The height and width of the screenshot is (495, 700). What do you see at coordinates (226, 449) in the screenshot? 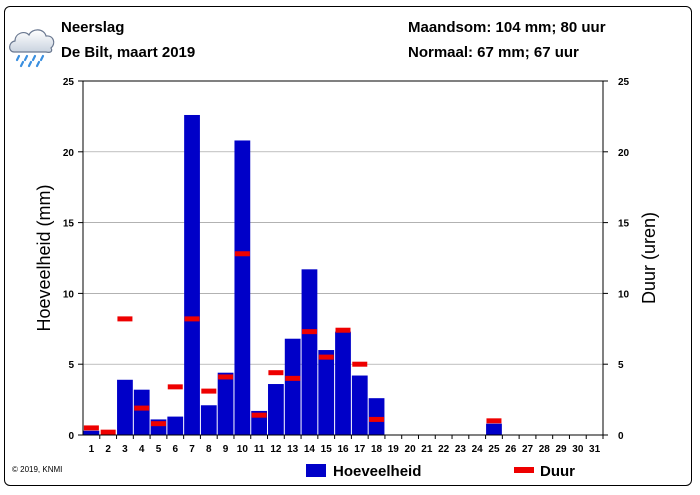
I see `x-tick-label: 9` at bounding box center [226, 449].